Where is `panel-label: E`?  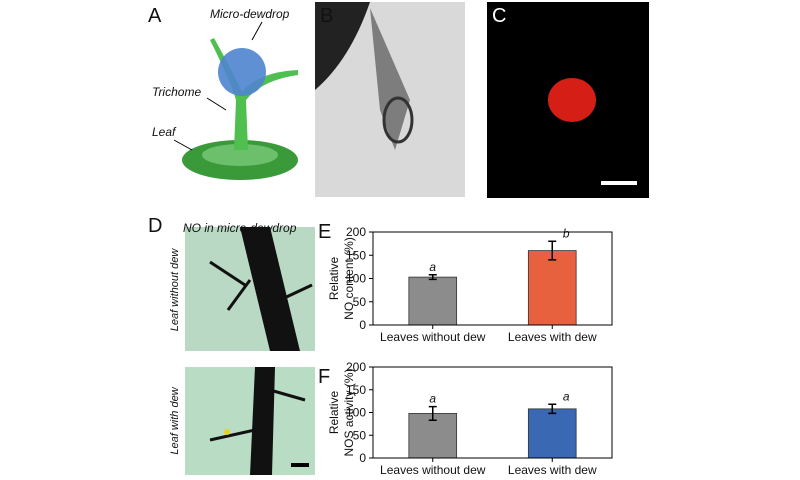
panel-label: E is located at coordinates (324, 232).